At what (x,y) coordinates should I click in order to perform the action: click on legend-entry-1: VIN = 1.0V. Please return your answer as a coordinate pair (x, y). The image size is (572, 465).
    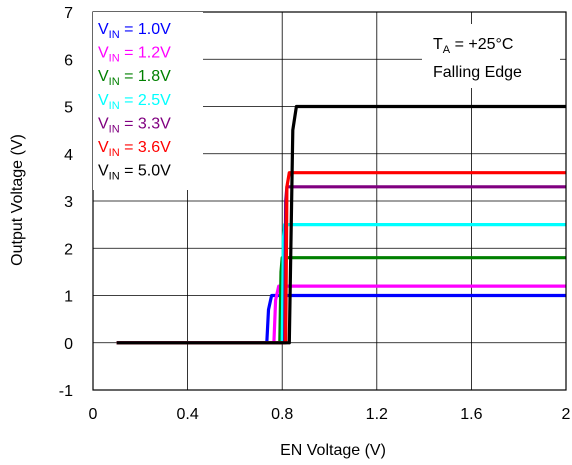
    Looking at the image, I should click on (134, 31).